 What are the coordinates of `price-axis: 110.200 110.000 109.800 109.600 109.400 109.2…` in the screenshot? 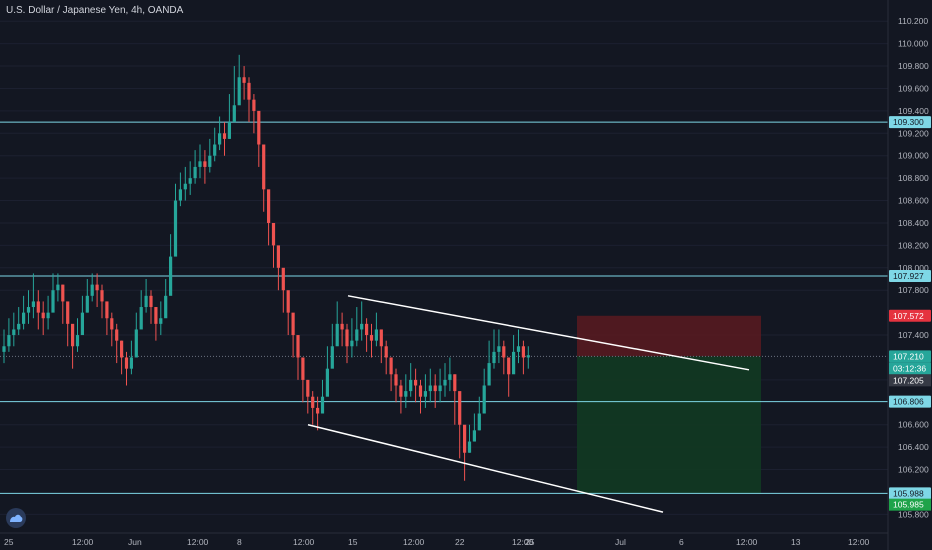 It's located at (913, 267).